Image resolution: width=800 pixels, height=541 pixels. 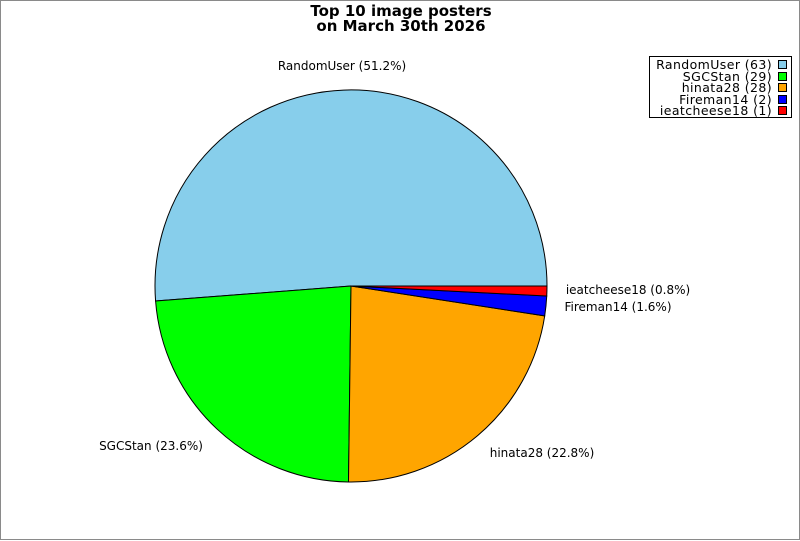 I want to click on chart-title-line-2: on March 30th 2026, so click(x=401, y=26).